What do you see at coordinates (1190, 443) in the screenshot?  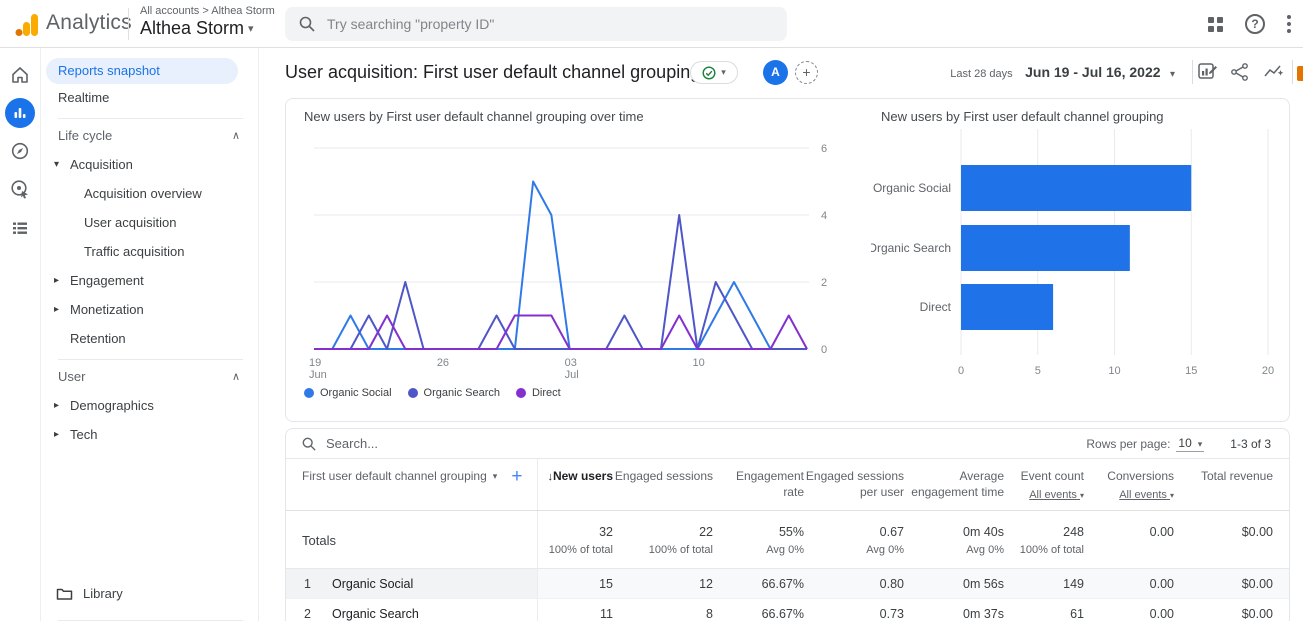 I see `rows-per-page-select: 10 ▾` at bounding box center [1190, 443].